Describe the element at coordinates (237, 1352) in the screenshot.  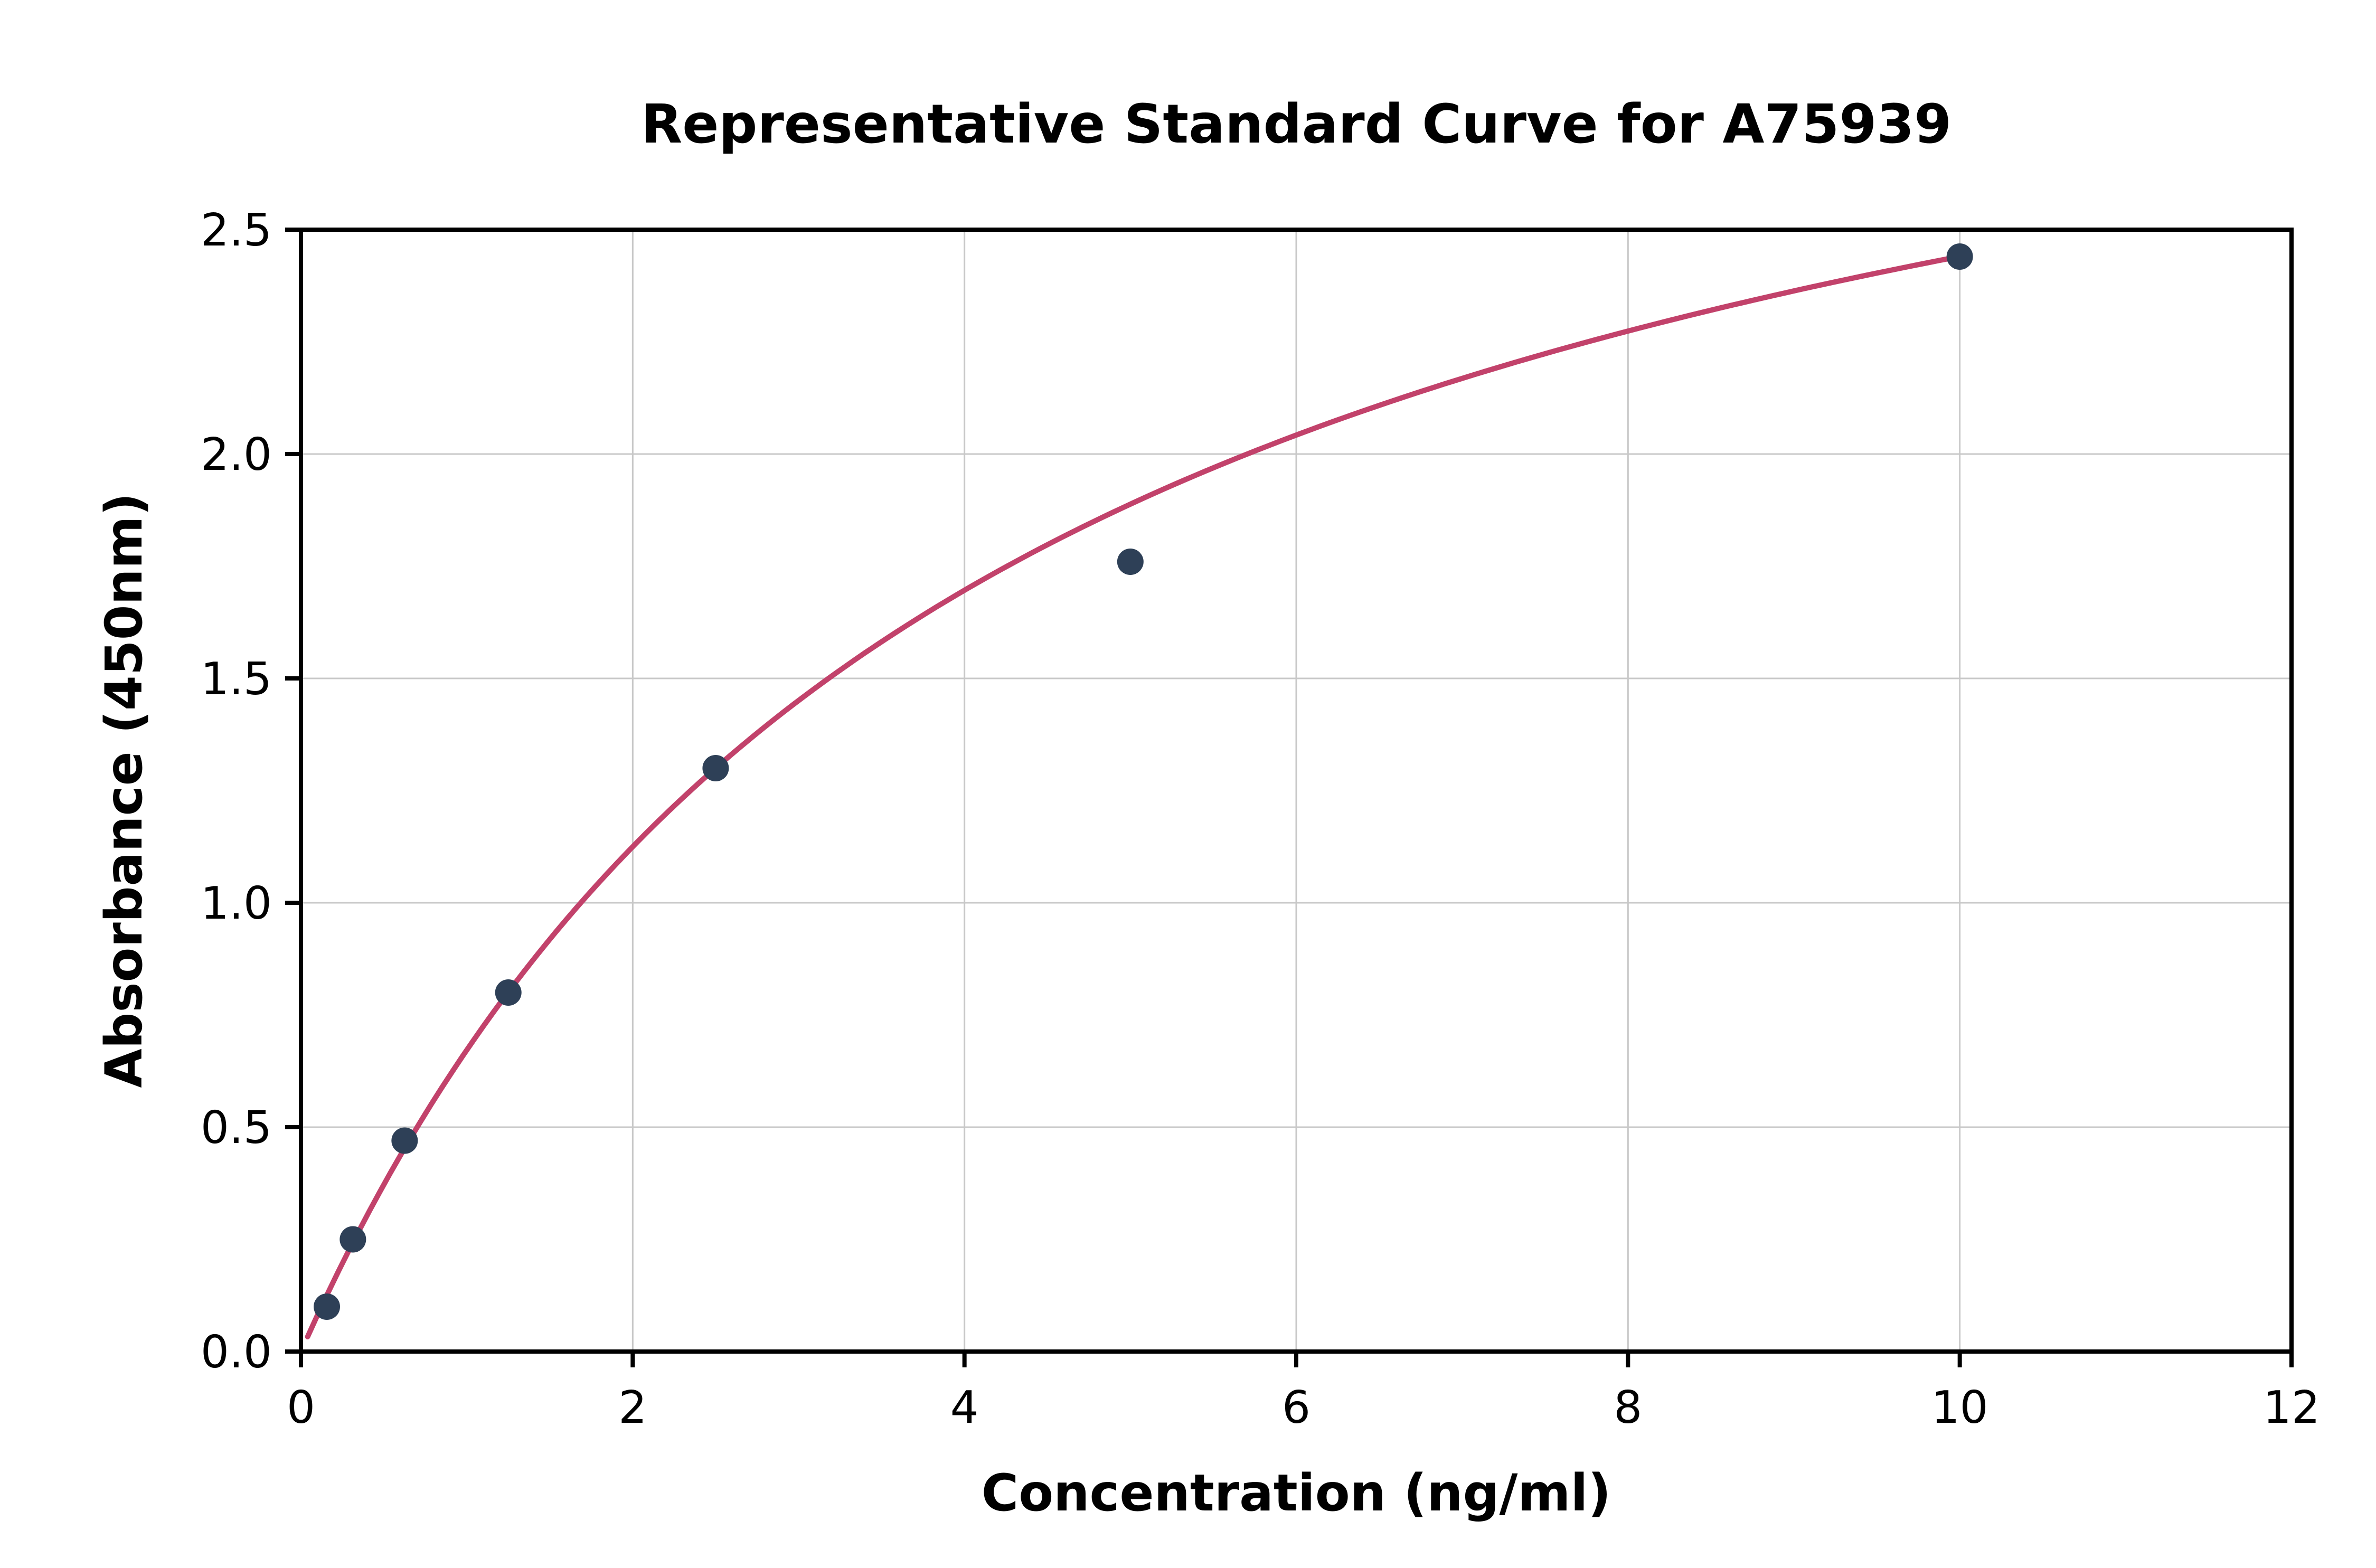
I see `y-tick-label: 0.0` at that location.